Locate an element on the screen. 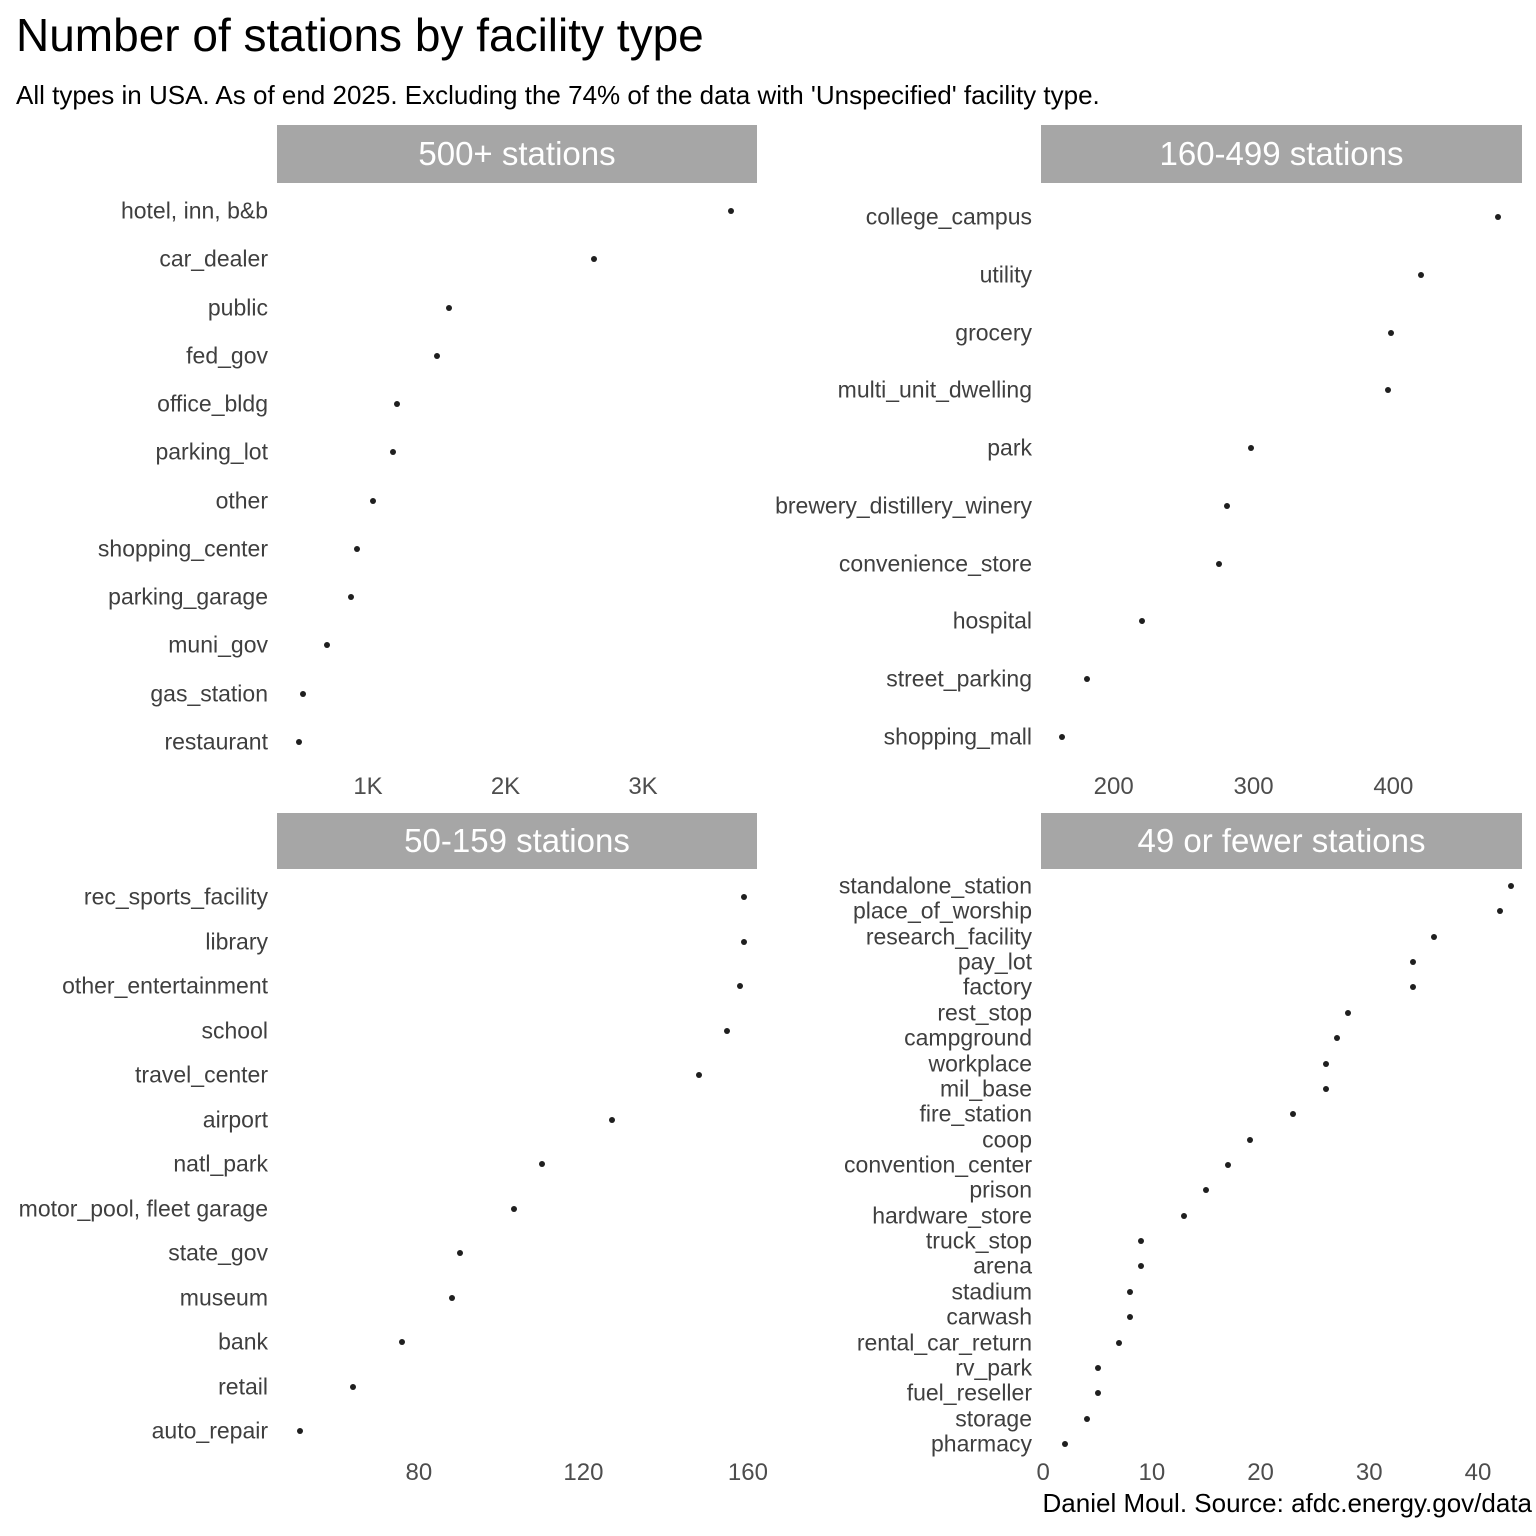 Image resolution: width=1536 pixels, height=1536 pixels. category-label: mil_base is located at coordinates (985, 1088).